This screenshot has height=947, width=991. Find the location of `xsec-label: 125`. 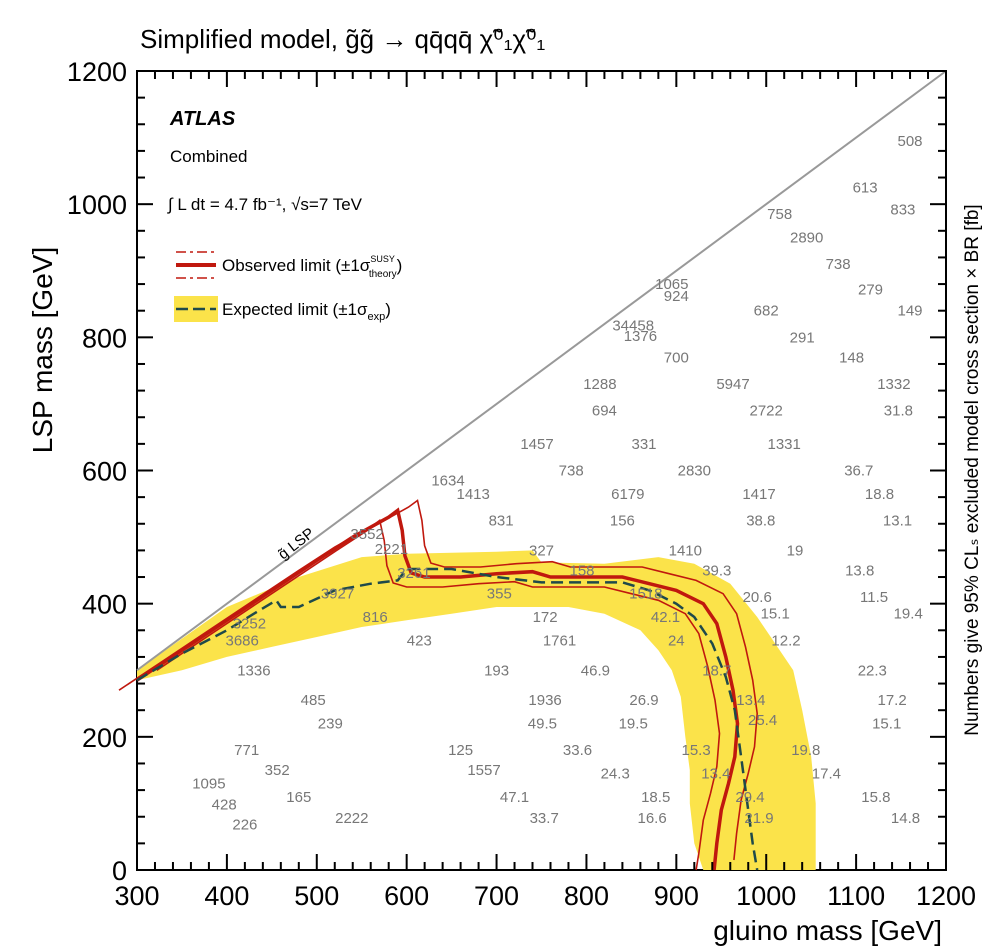

xsec-label: 125 is located at coordinates (460, 750).